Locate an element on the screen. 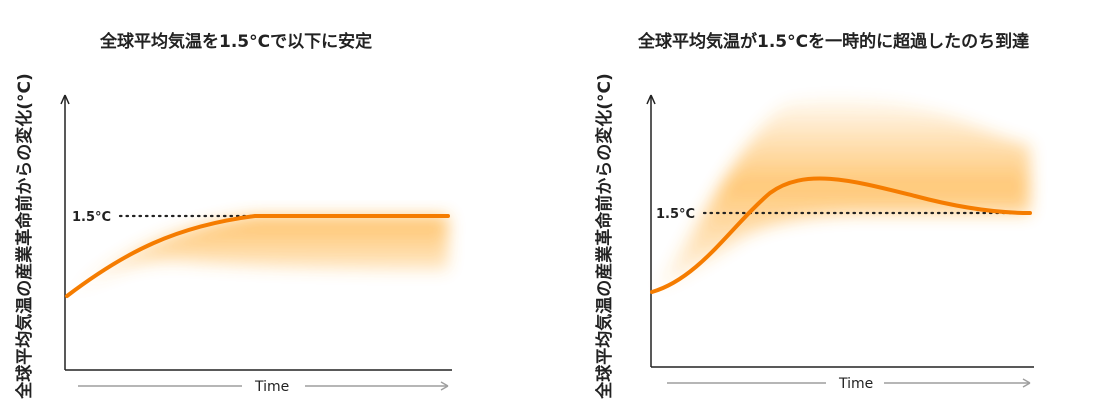 This screenshot has height=410, width=1107. chart-1-reference-label: 1.5°C is located at coordinates (91, 217).